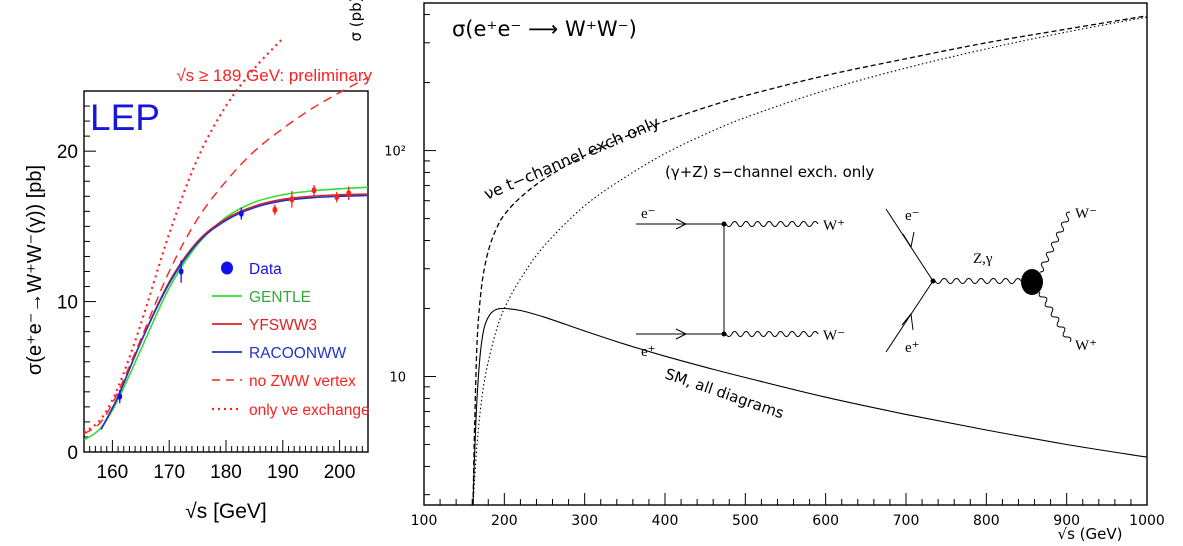 The height and width of the screenshot is (546, 1183). I want to click on left-y-axis-label: σ(e⁺e⁻→W⁺W⁻(γ)) [pb], so click(35, 270).